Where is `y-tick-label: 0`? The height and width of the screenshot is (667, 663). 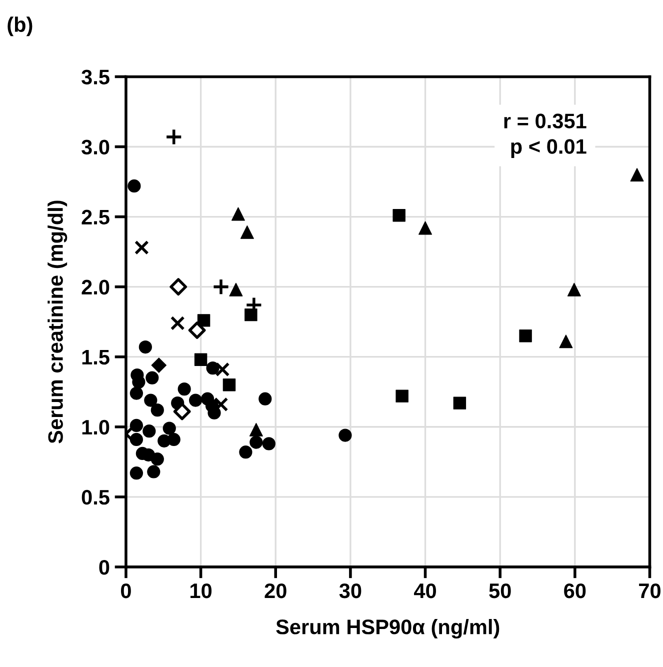 y-tick-label: 0 is located at coordinates (104, 567).